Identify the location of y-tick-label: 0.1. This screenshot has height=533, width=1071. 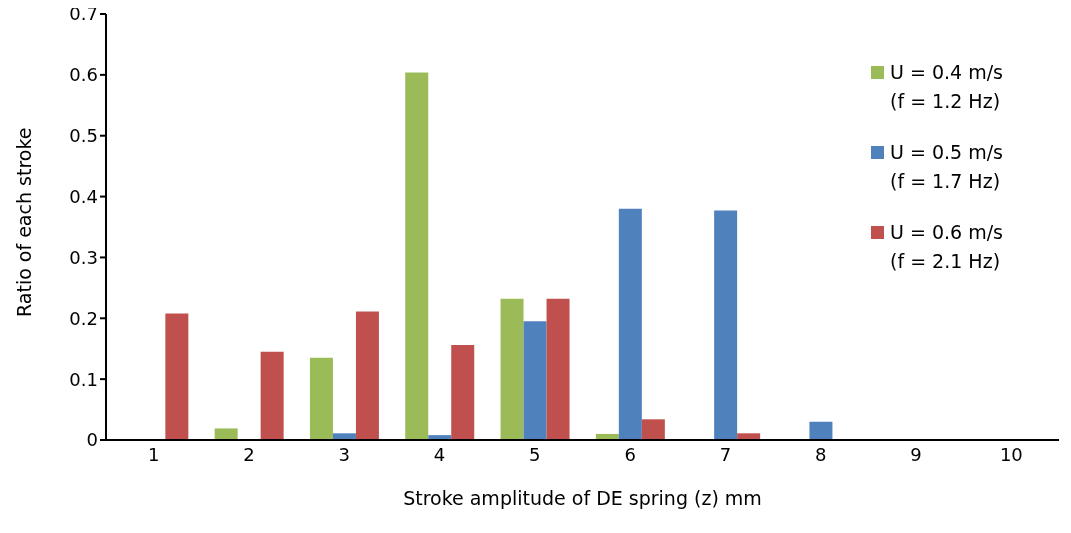
(83, 379).